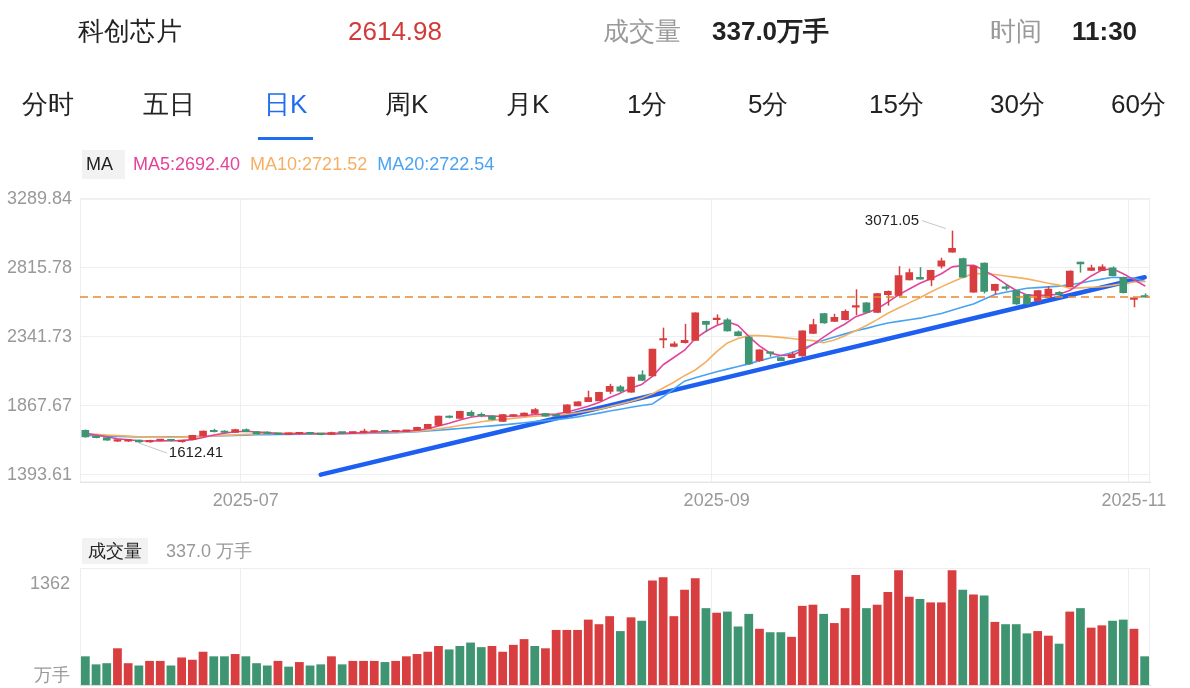 The image size is (1190, 688). Describe the element at coordinates (892, 219) in the screenshot. I see `annotation: 3071.05` at that location.